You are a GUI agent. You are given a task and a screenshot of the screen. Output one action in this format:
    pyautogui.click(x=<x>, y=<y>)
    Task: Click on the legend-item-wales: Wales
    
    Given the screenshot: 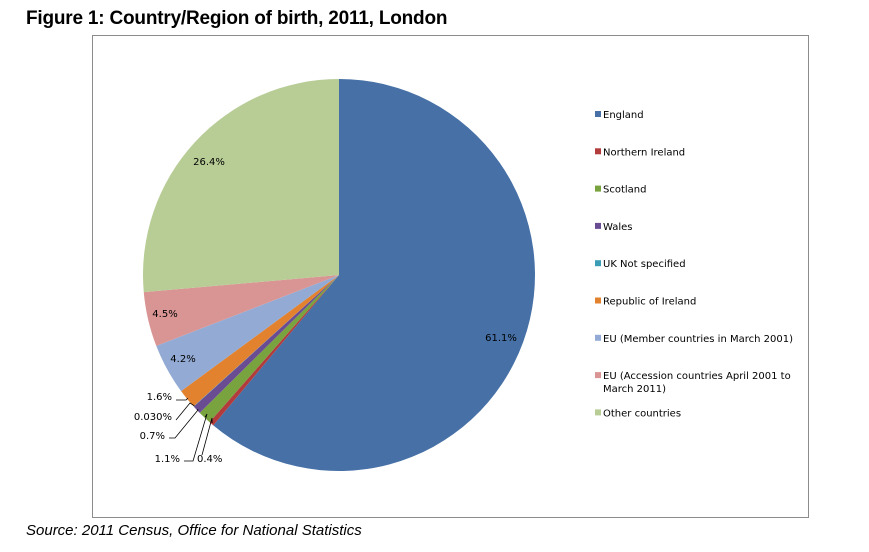 What is the action you would take?
    pyautogui.click(x=614, y=227)
    